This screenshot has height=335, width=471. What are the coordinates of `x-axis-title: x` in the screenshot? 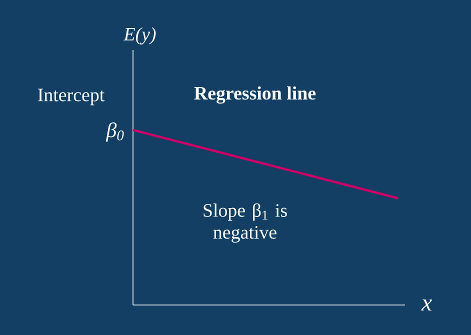 It's located at (426, 305).